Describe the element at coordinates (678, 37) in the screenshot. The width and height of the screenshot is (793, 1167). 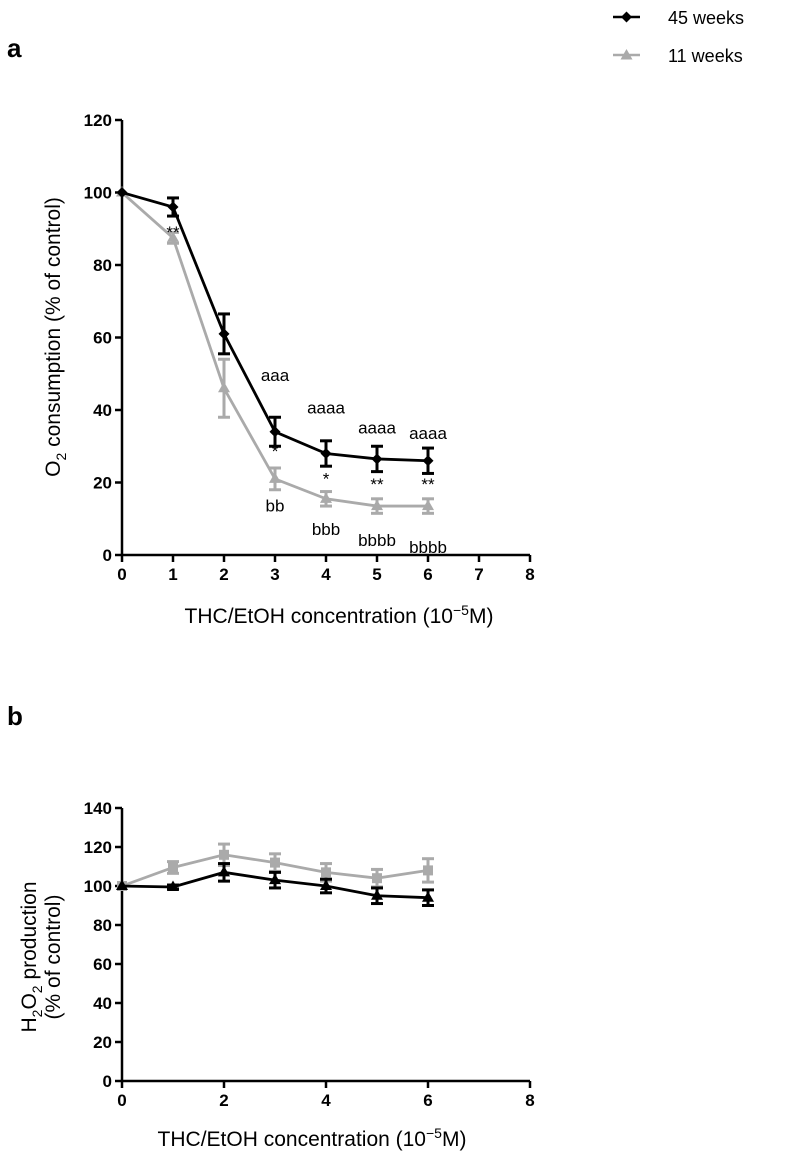
I see `legend: 45 weeks 11 weeks` at that location.